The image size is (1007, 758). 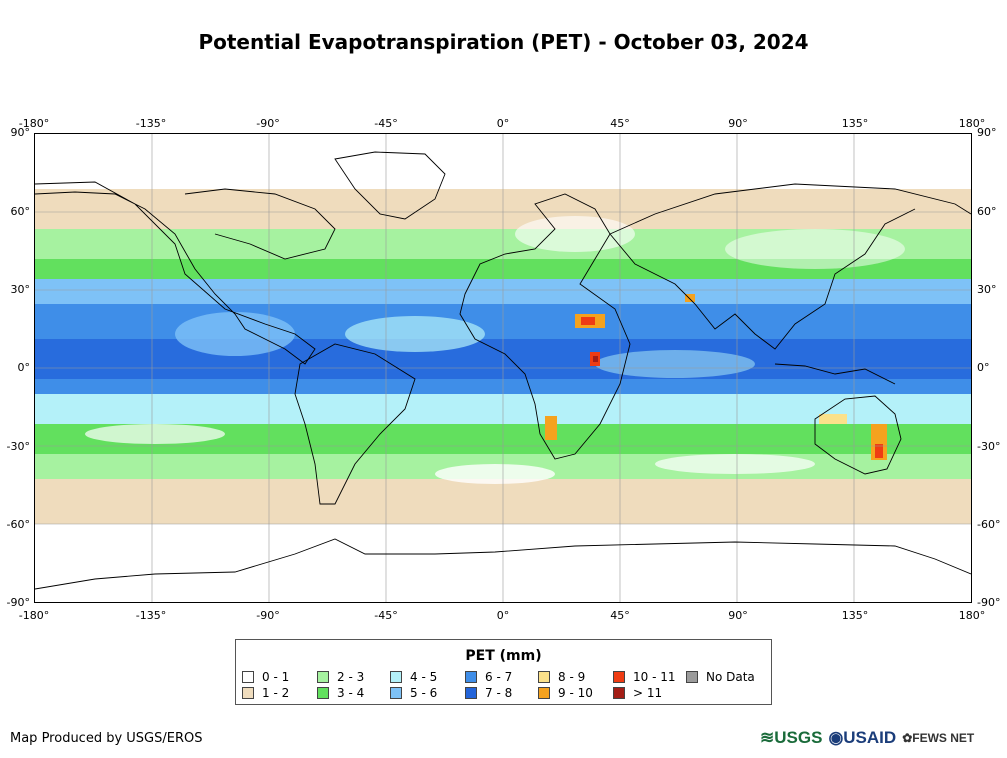 I want to click on legend-item: 3 - 4, so click(x=340, y=693).